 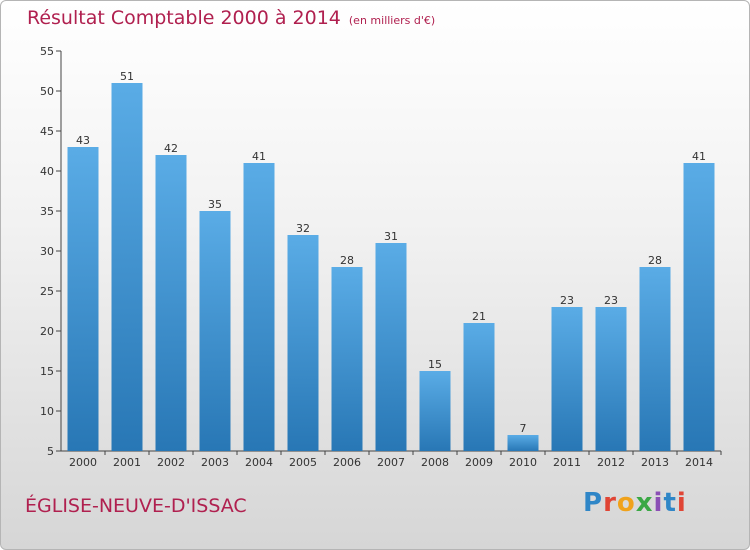 I want to click on x-tick-label: 2003, so click(x=215, y=462).